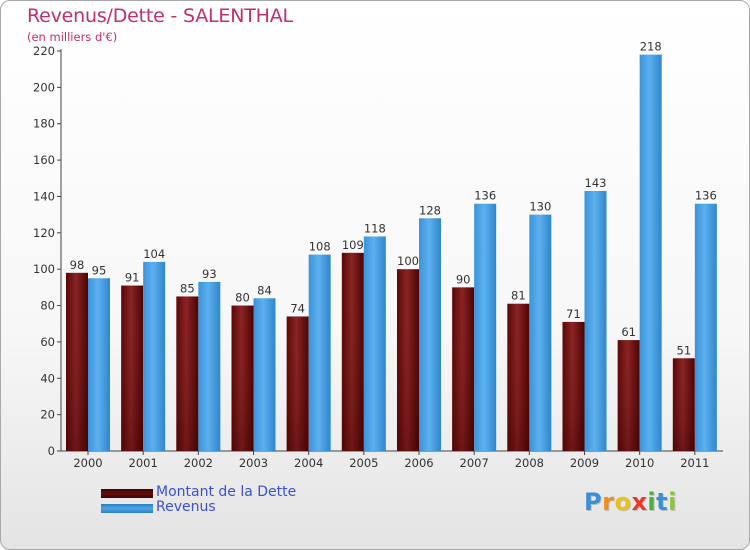 This screenshot has width=750, height=550. What do you see at coordinates (264, 290) in the screenshot?
I see `data-label-revenue: 84` at bounding box center [264, 290].